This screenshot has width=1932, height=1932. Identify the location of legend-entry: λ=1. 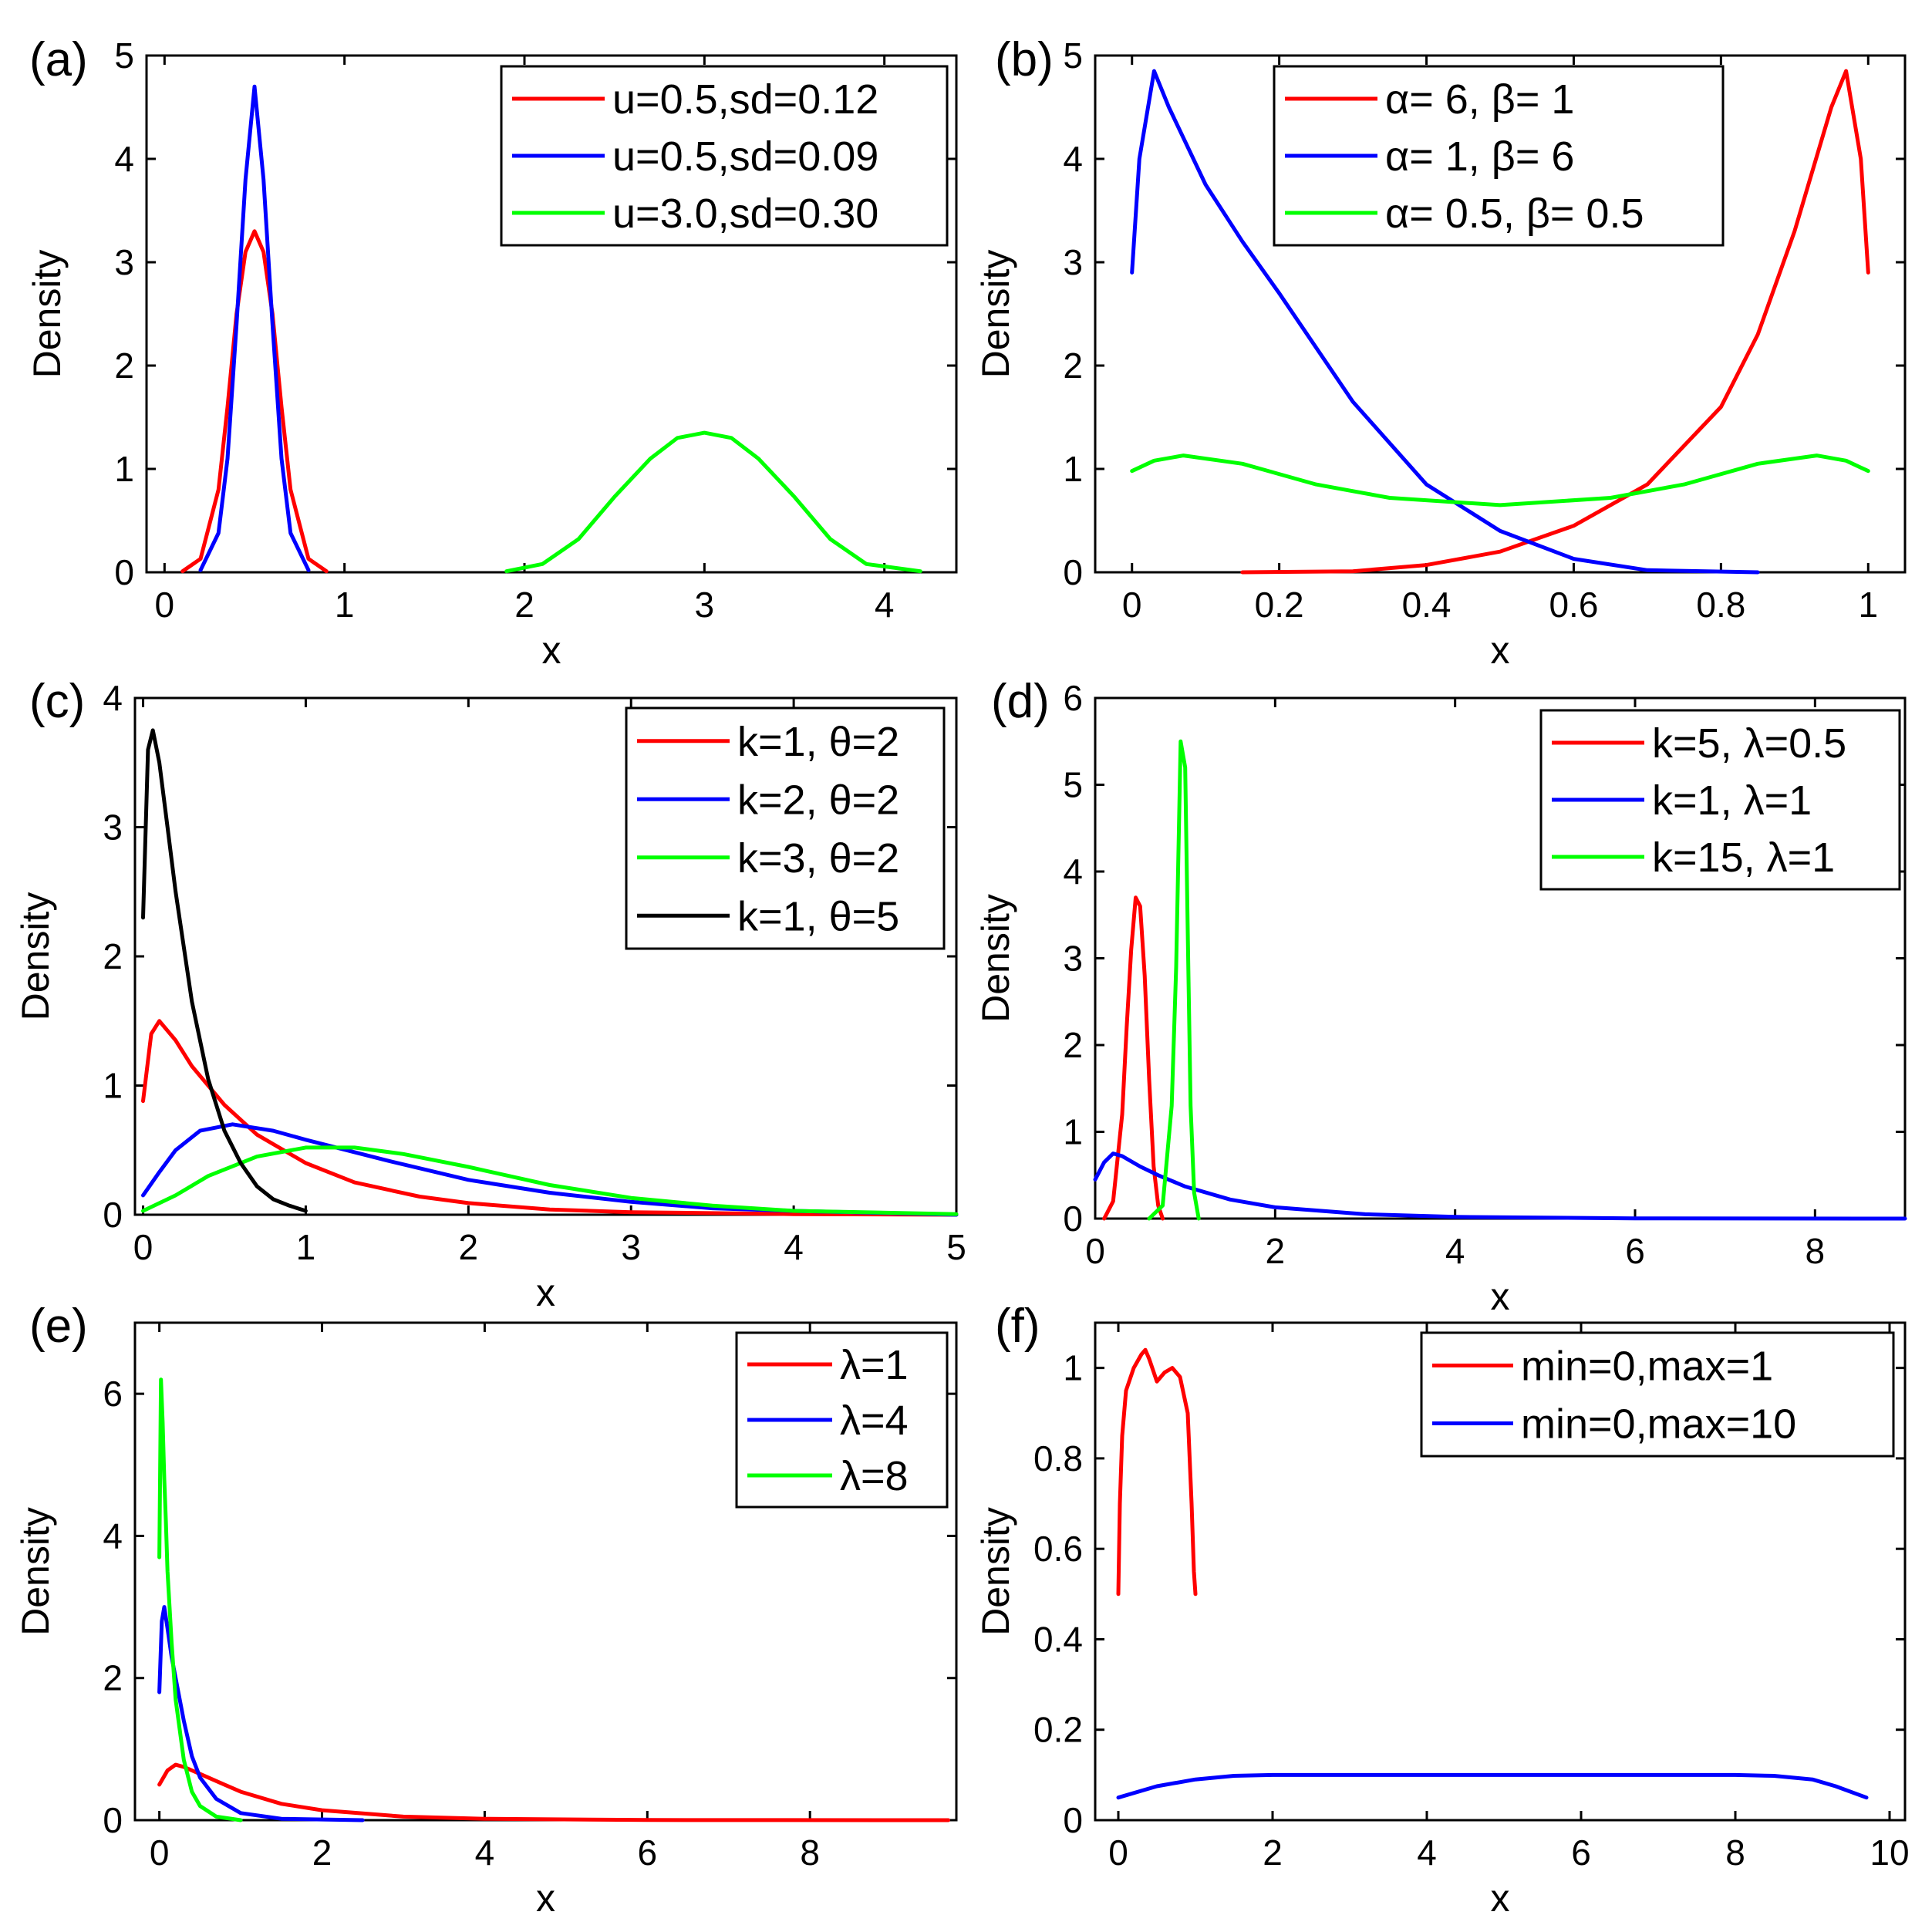
(874, 1365).